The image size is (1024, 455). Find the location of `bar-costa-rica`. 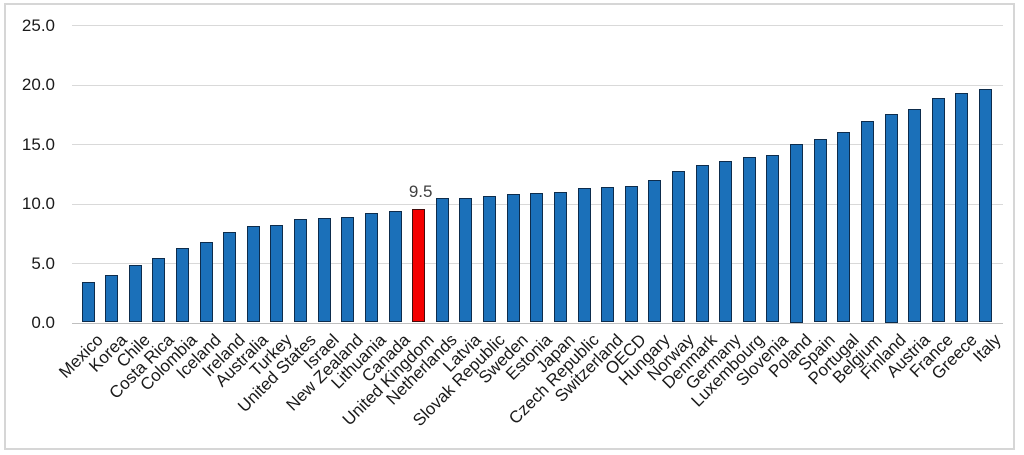

bar-costa-rica is located at coordinates (159, 290).